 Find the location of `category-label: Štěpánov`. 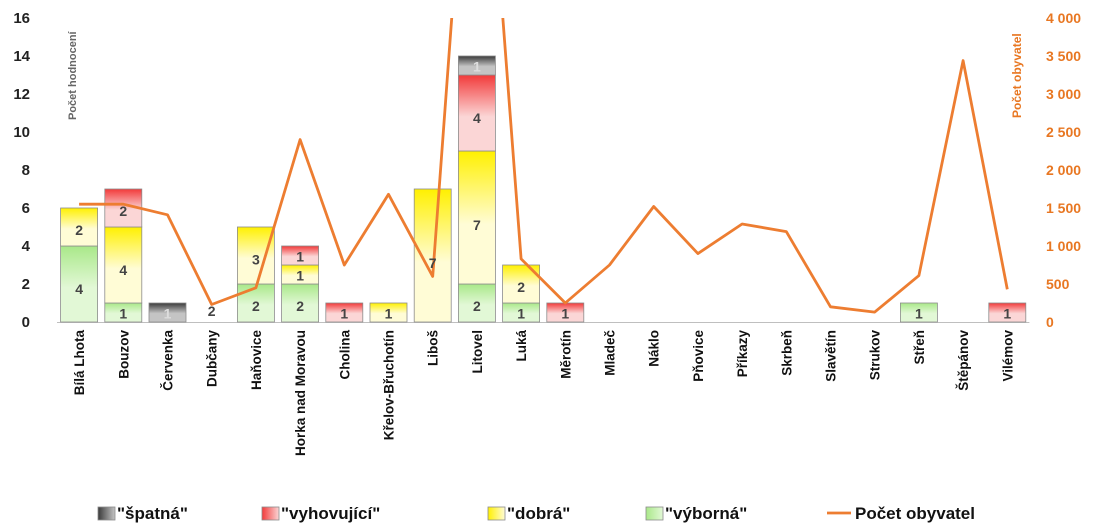

category-label: Štěpánov is located at coordinates (963, 360).